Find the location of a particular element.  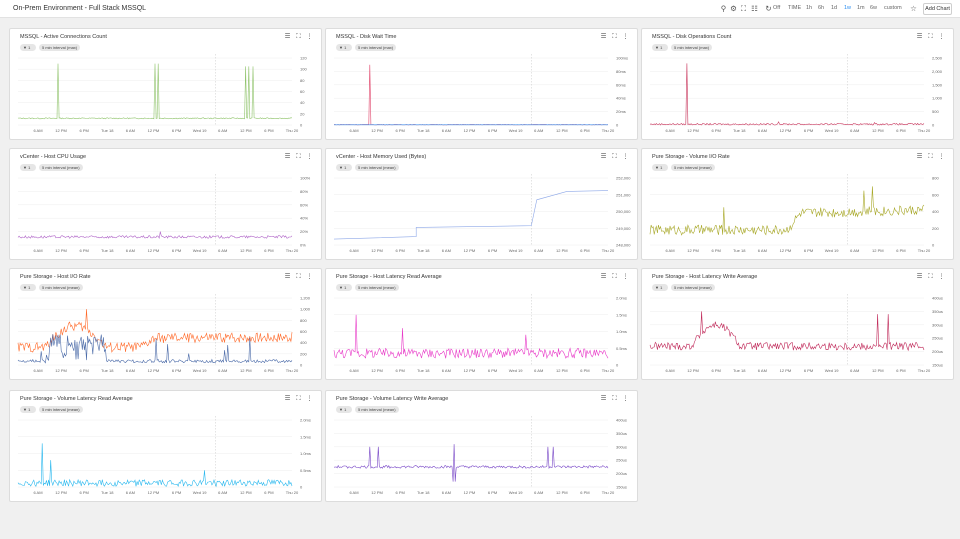

range-6h: 6h is located at coordinates (821, 8).